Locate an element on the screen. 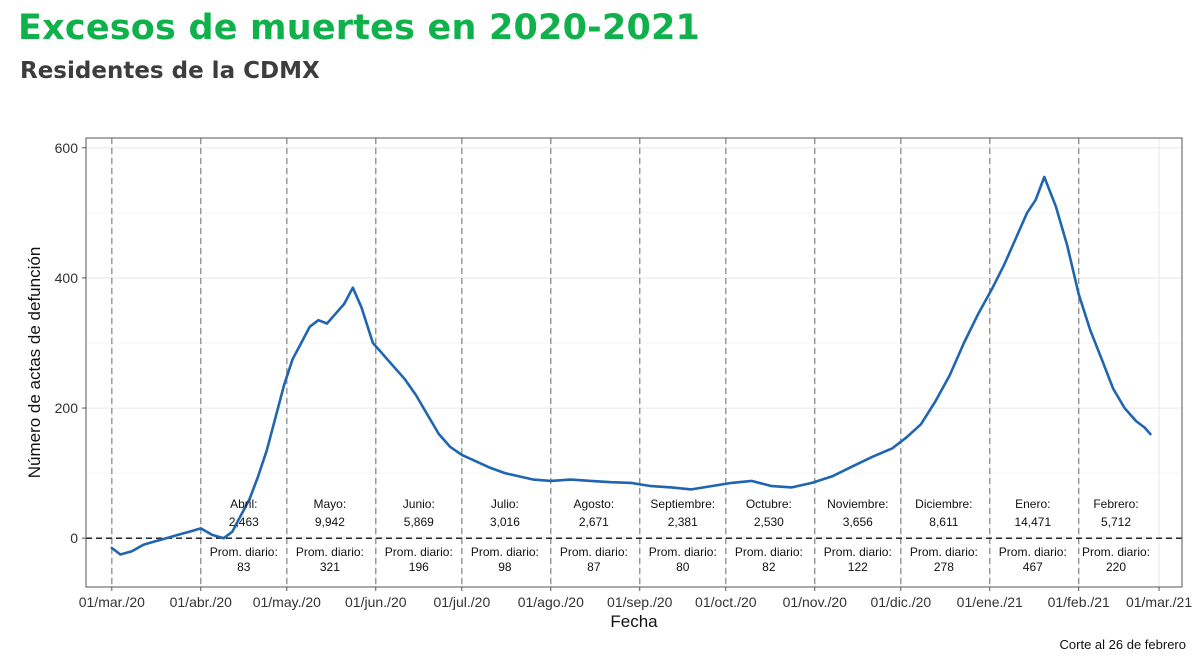  x-tick-label: 01/nov./20 is located at coordinates (815, 602).